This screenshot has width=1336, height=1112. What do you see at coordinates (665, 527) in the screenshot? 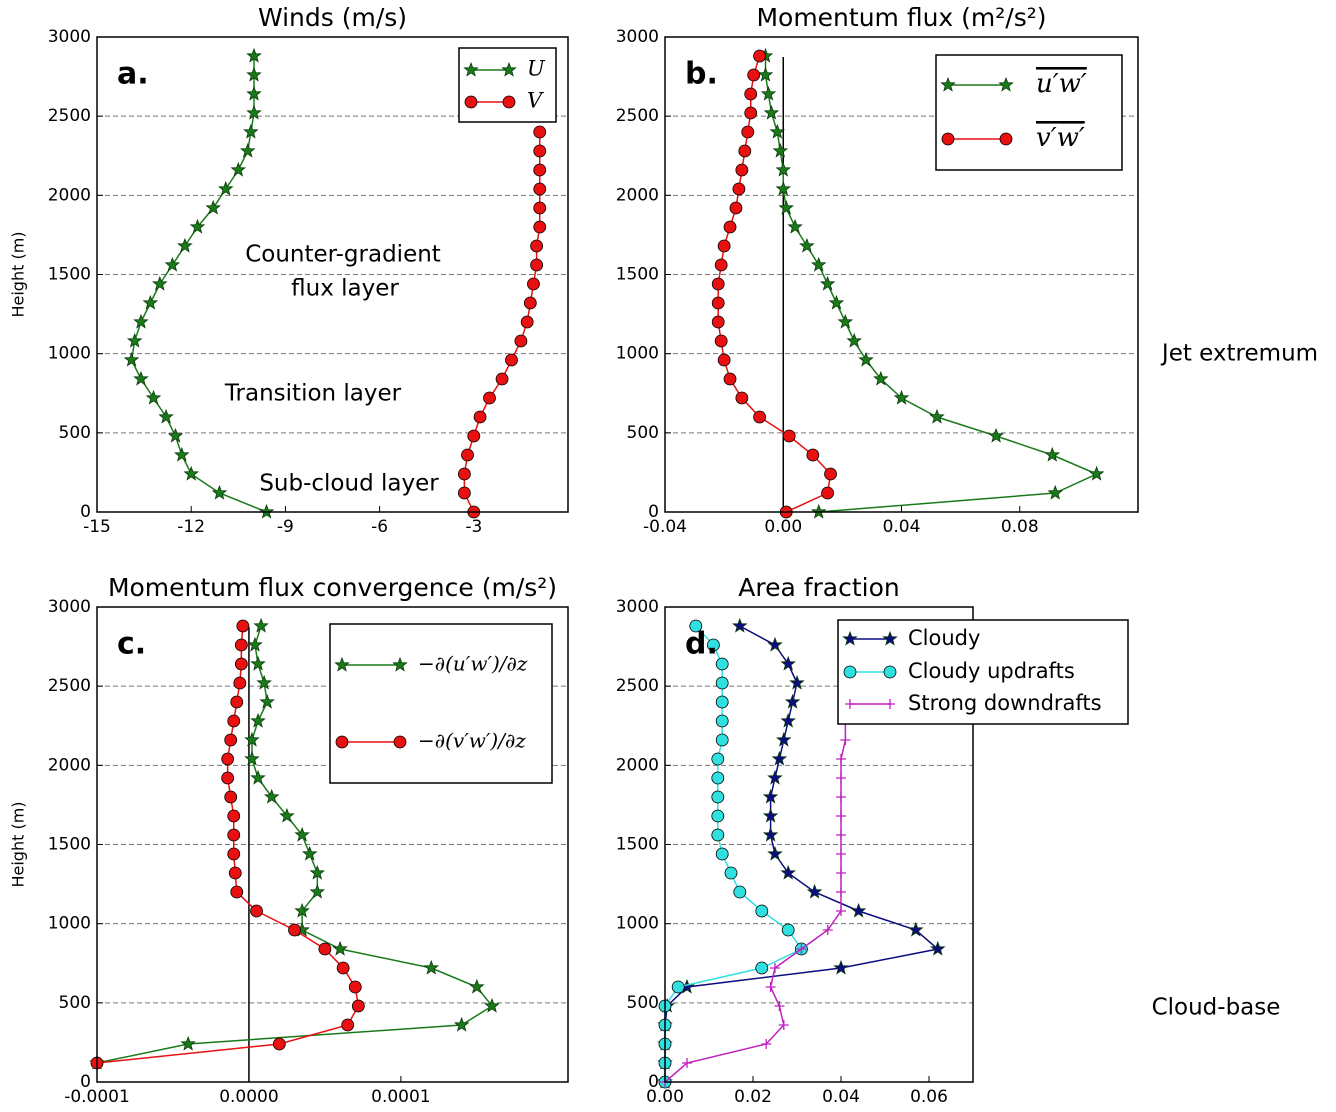
I see `x-tick-label: -0.04` at bounding box center [665, 527].